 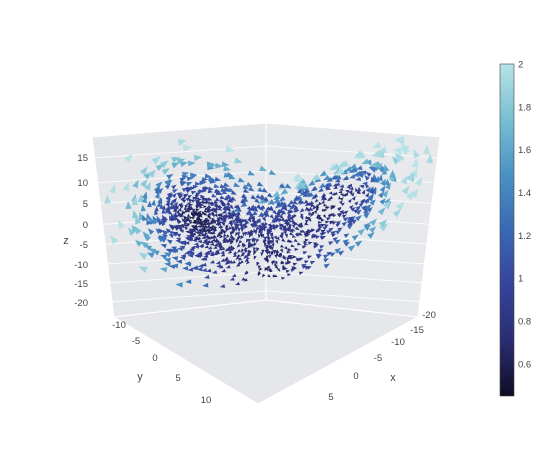 What do you see at coordinates (353, 297) in the screenshot?
I see `grid-line` at bounding box center [353, 297].